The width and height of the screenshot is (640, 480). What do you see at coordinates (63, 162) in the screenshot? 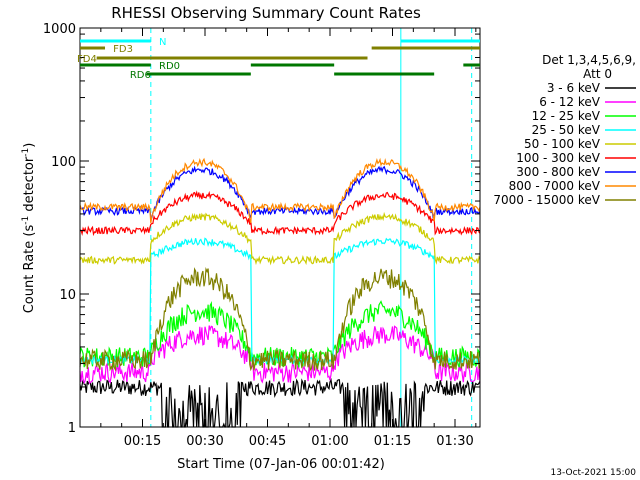
I see `y-tick-label: 100` at bounding box center [63, 162].